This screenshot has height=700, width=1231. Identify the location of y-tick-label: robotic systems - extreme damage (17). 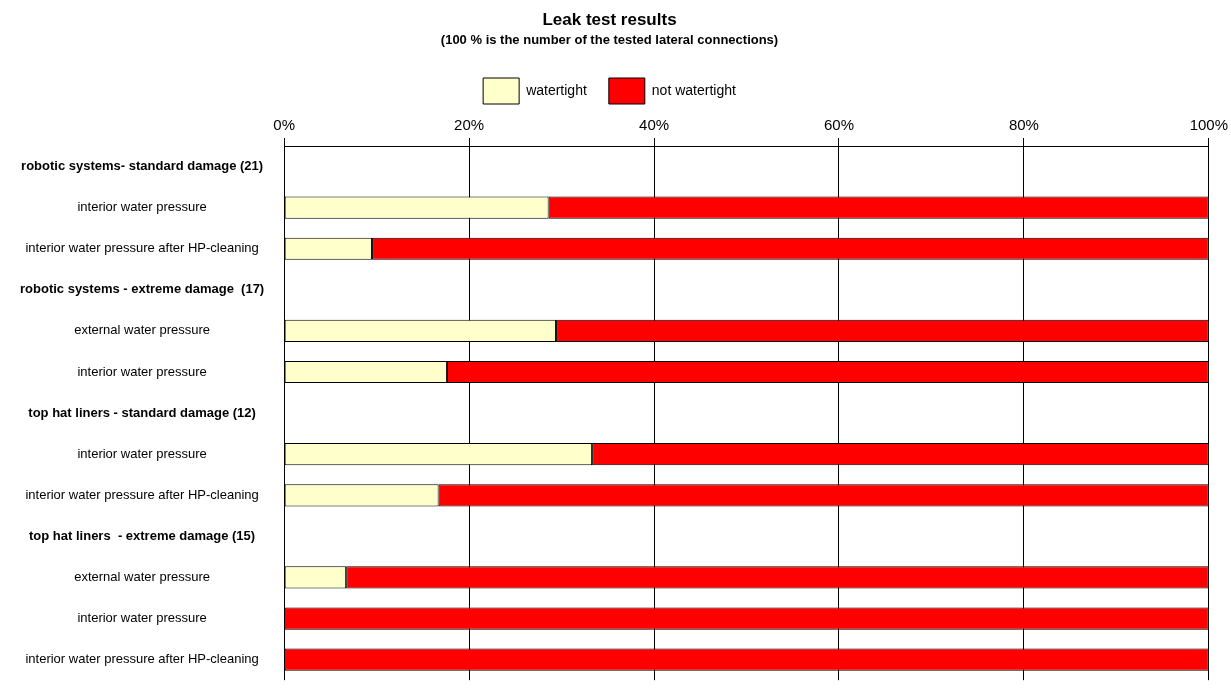
(142, 289).